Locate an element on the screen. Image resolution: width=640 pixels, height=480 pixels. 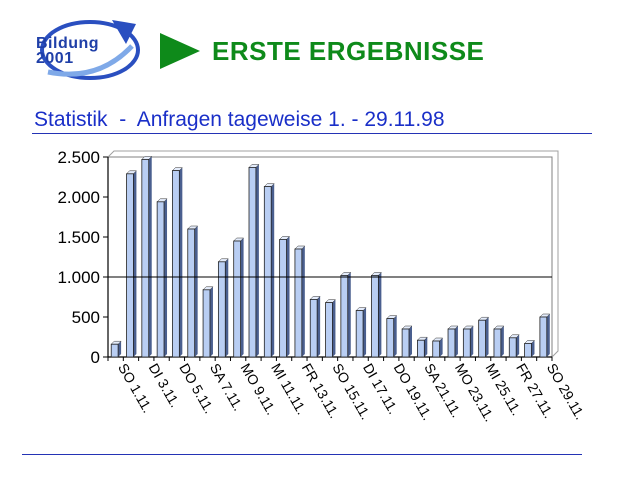
logo-text: Bildung 2001 is located at coordinates (67, 51).